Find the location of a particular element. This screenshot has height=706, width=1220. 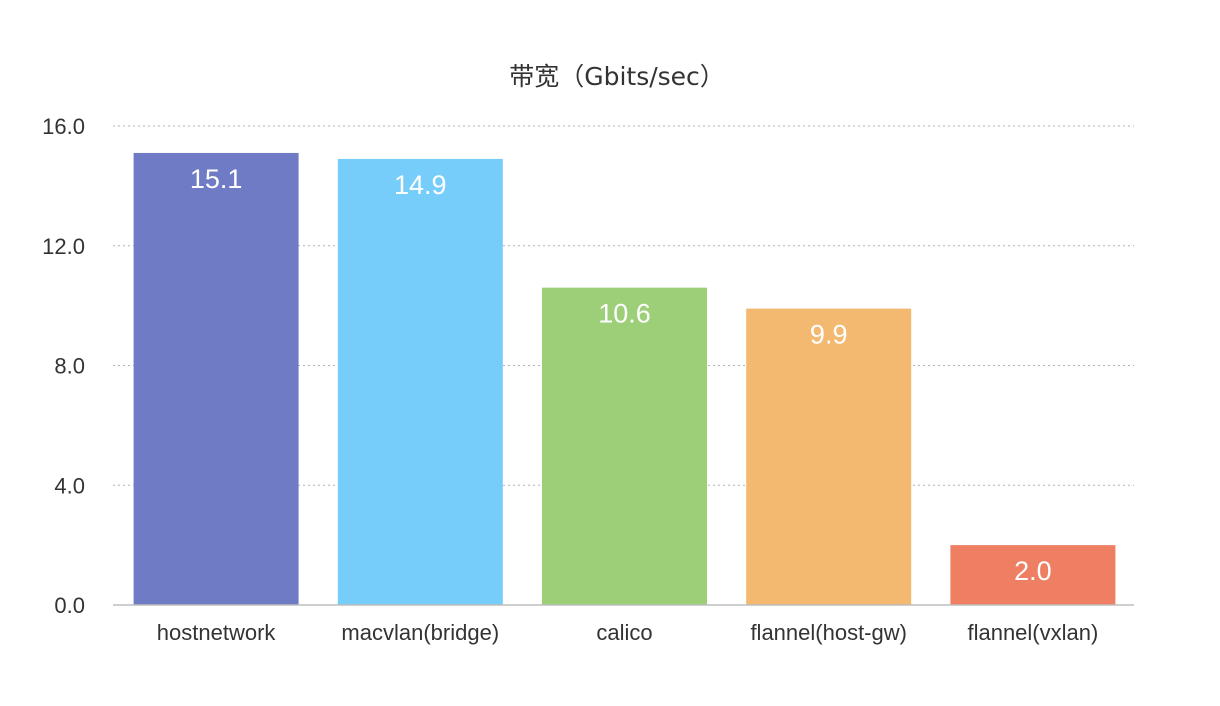

bar-value-label: 9.9 is located at coordinates (829, 335).